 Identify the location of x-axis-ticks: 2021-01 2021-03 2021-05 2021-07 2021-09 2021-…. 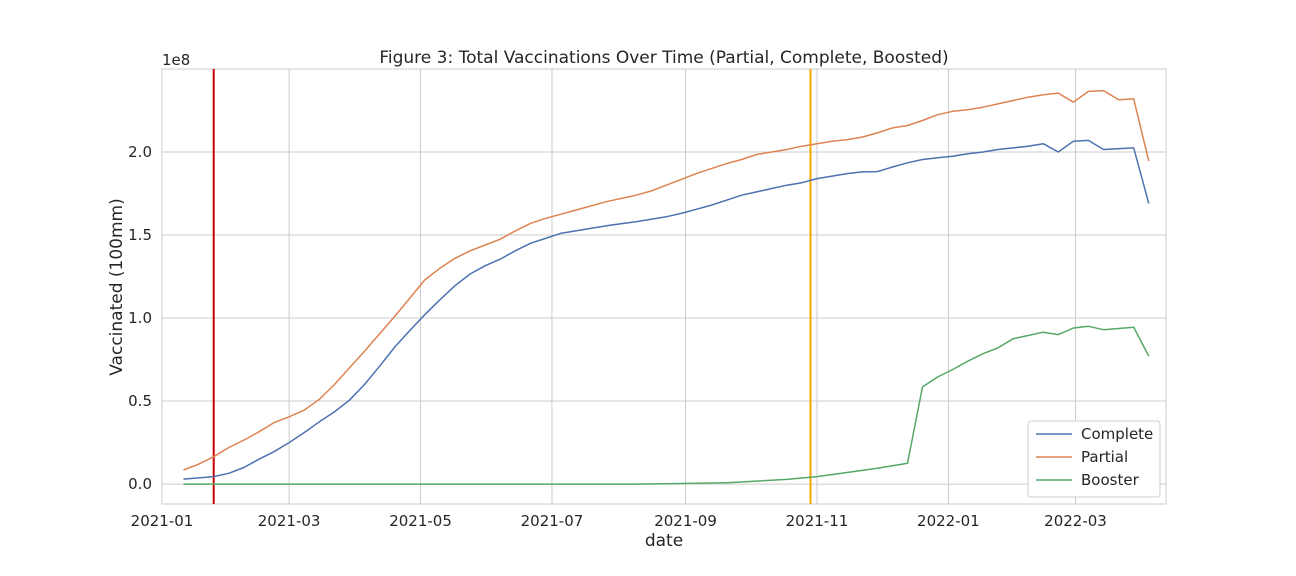
(619, 521).